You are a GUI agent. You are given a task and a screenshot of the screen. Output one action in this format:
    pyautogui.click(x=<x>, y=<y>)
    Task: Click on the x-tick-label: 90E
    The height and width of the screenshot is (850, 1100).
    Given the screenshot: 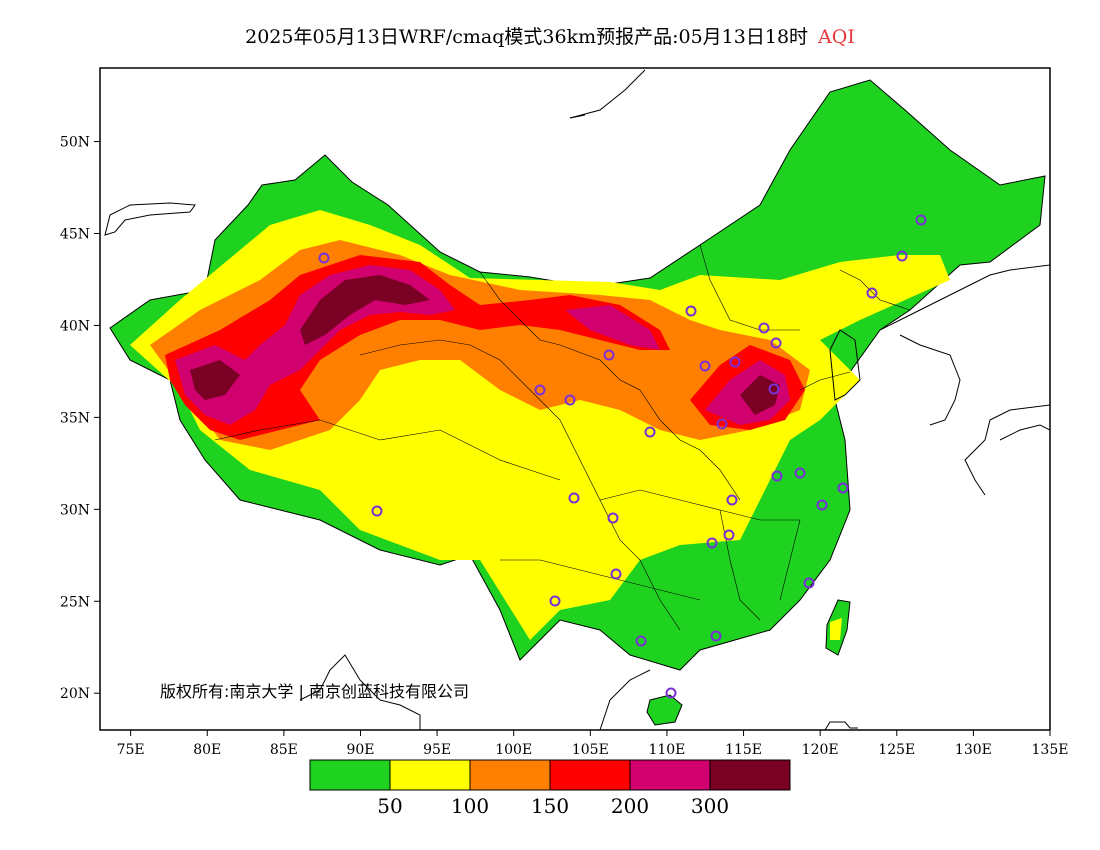 What is the action you would take?
    pyautogui.click(x=360, y=750)
    